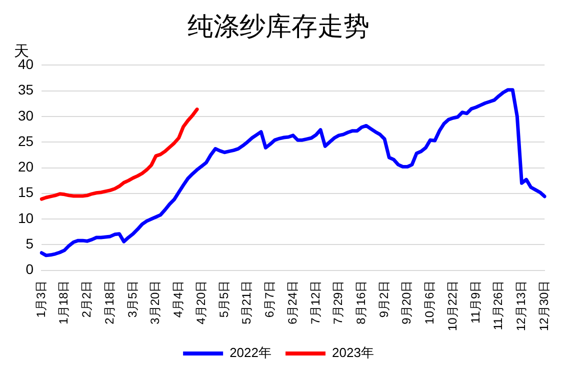  I want to click on x-tick-label: 7月29日, so click(338, 302).